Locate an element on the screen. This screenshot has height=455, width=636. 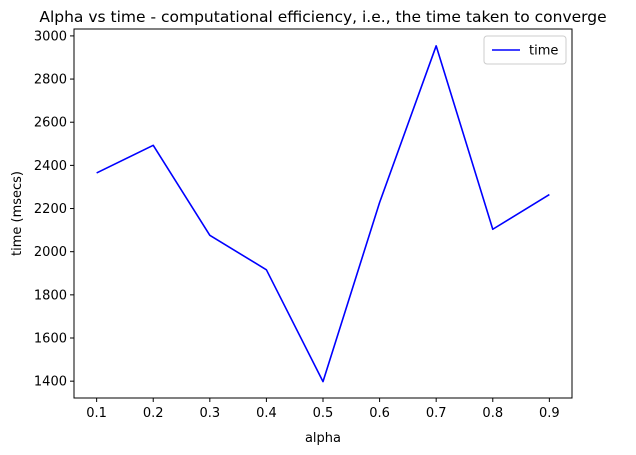
y-tick-label: 2800 is located at coordinates (50, 80).